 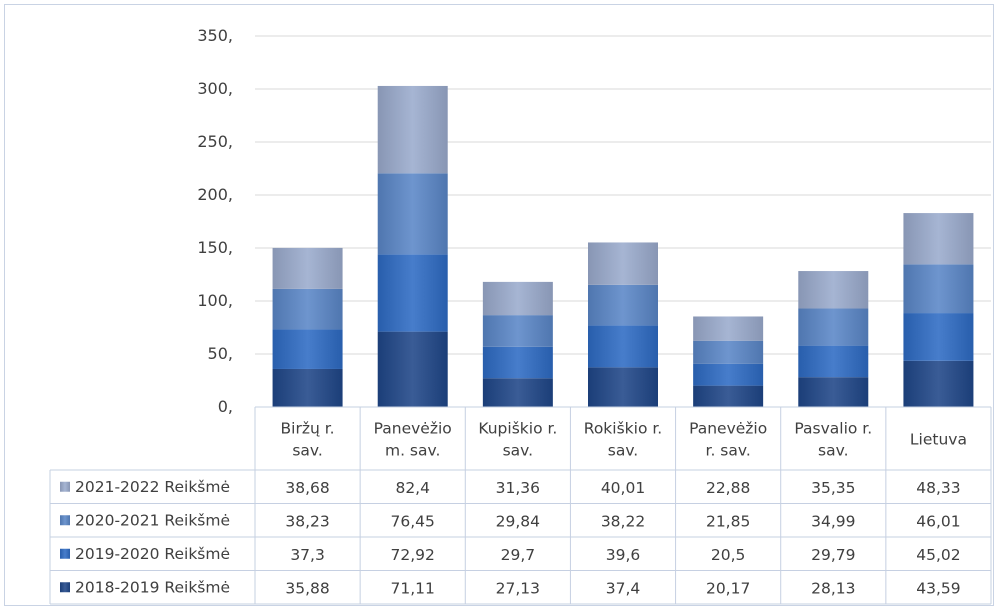 What do you see at coordinates (728, 521) in the screenshot?
I see `data-label: 21,85` at bounding box center [728, 521].